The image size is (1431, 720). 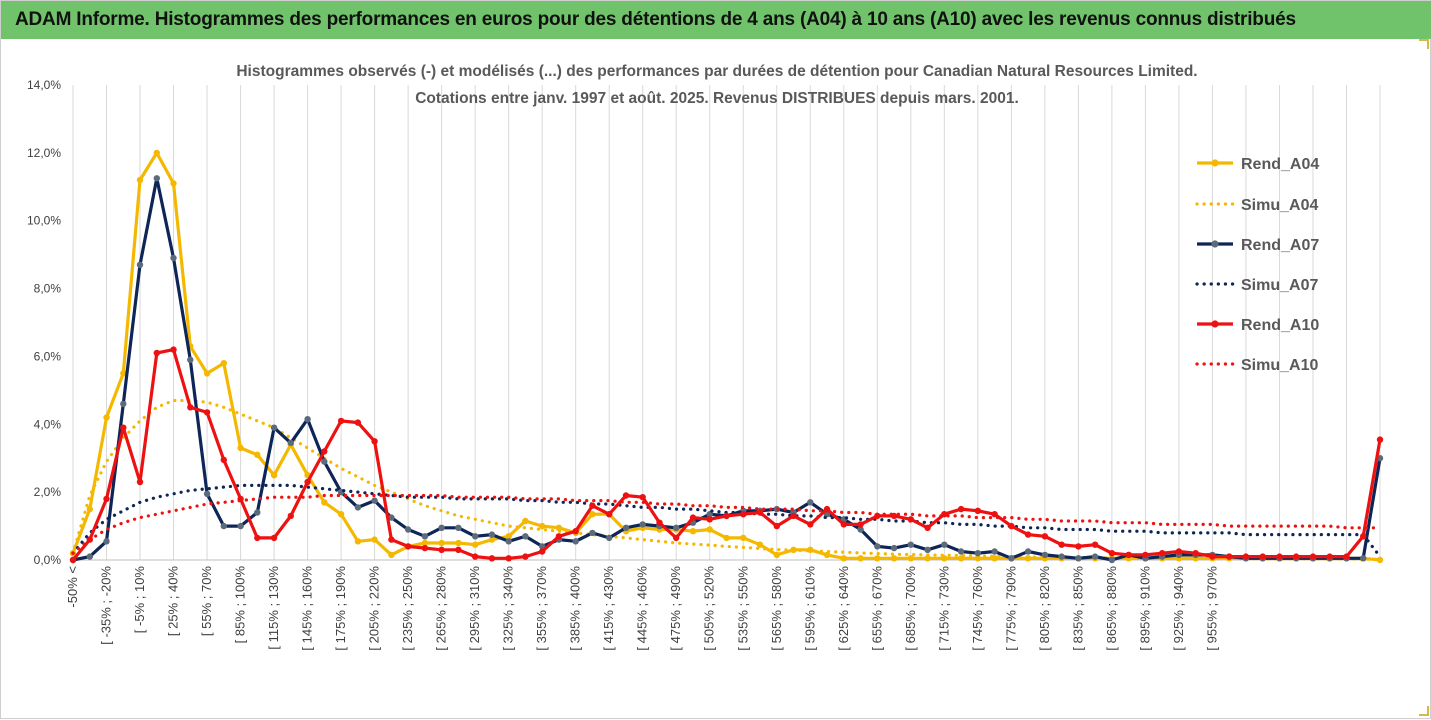 What do you see at coordinates (843, 608) in the screenshot?
I see `x-tick-label: [ 625% ; 640%` at bounding box center [843, 608].